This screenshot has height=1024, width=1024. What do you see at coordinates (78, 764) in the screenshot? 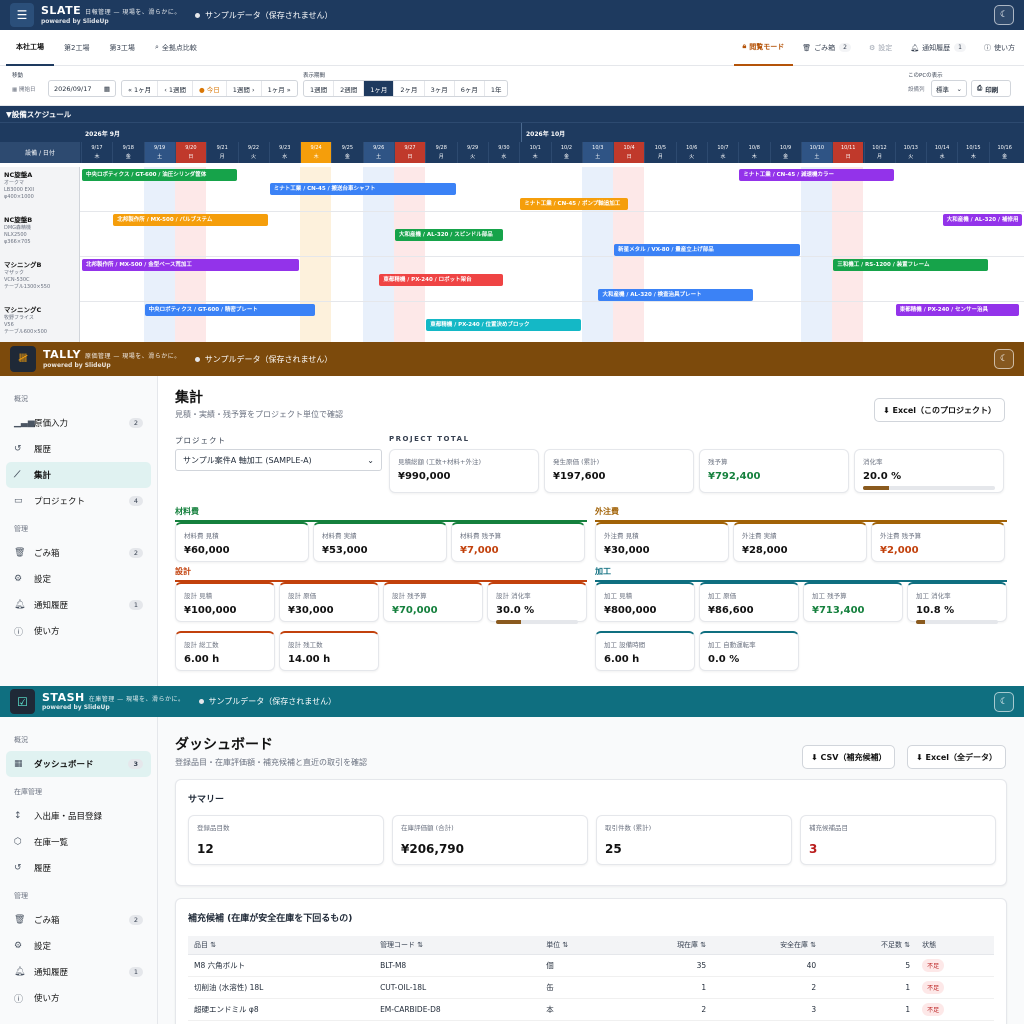
I see `sidebar-item: ▦ ダッシュボード 3` at bounding box center [78, 764].